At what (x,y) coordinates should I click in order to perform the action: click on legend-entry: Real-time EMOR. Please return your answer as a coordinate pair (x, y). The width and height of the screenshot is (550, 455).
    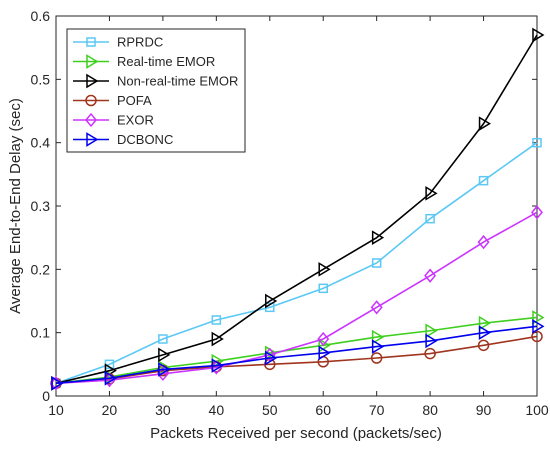
    Looking at the image, I should click on (144, 61).